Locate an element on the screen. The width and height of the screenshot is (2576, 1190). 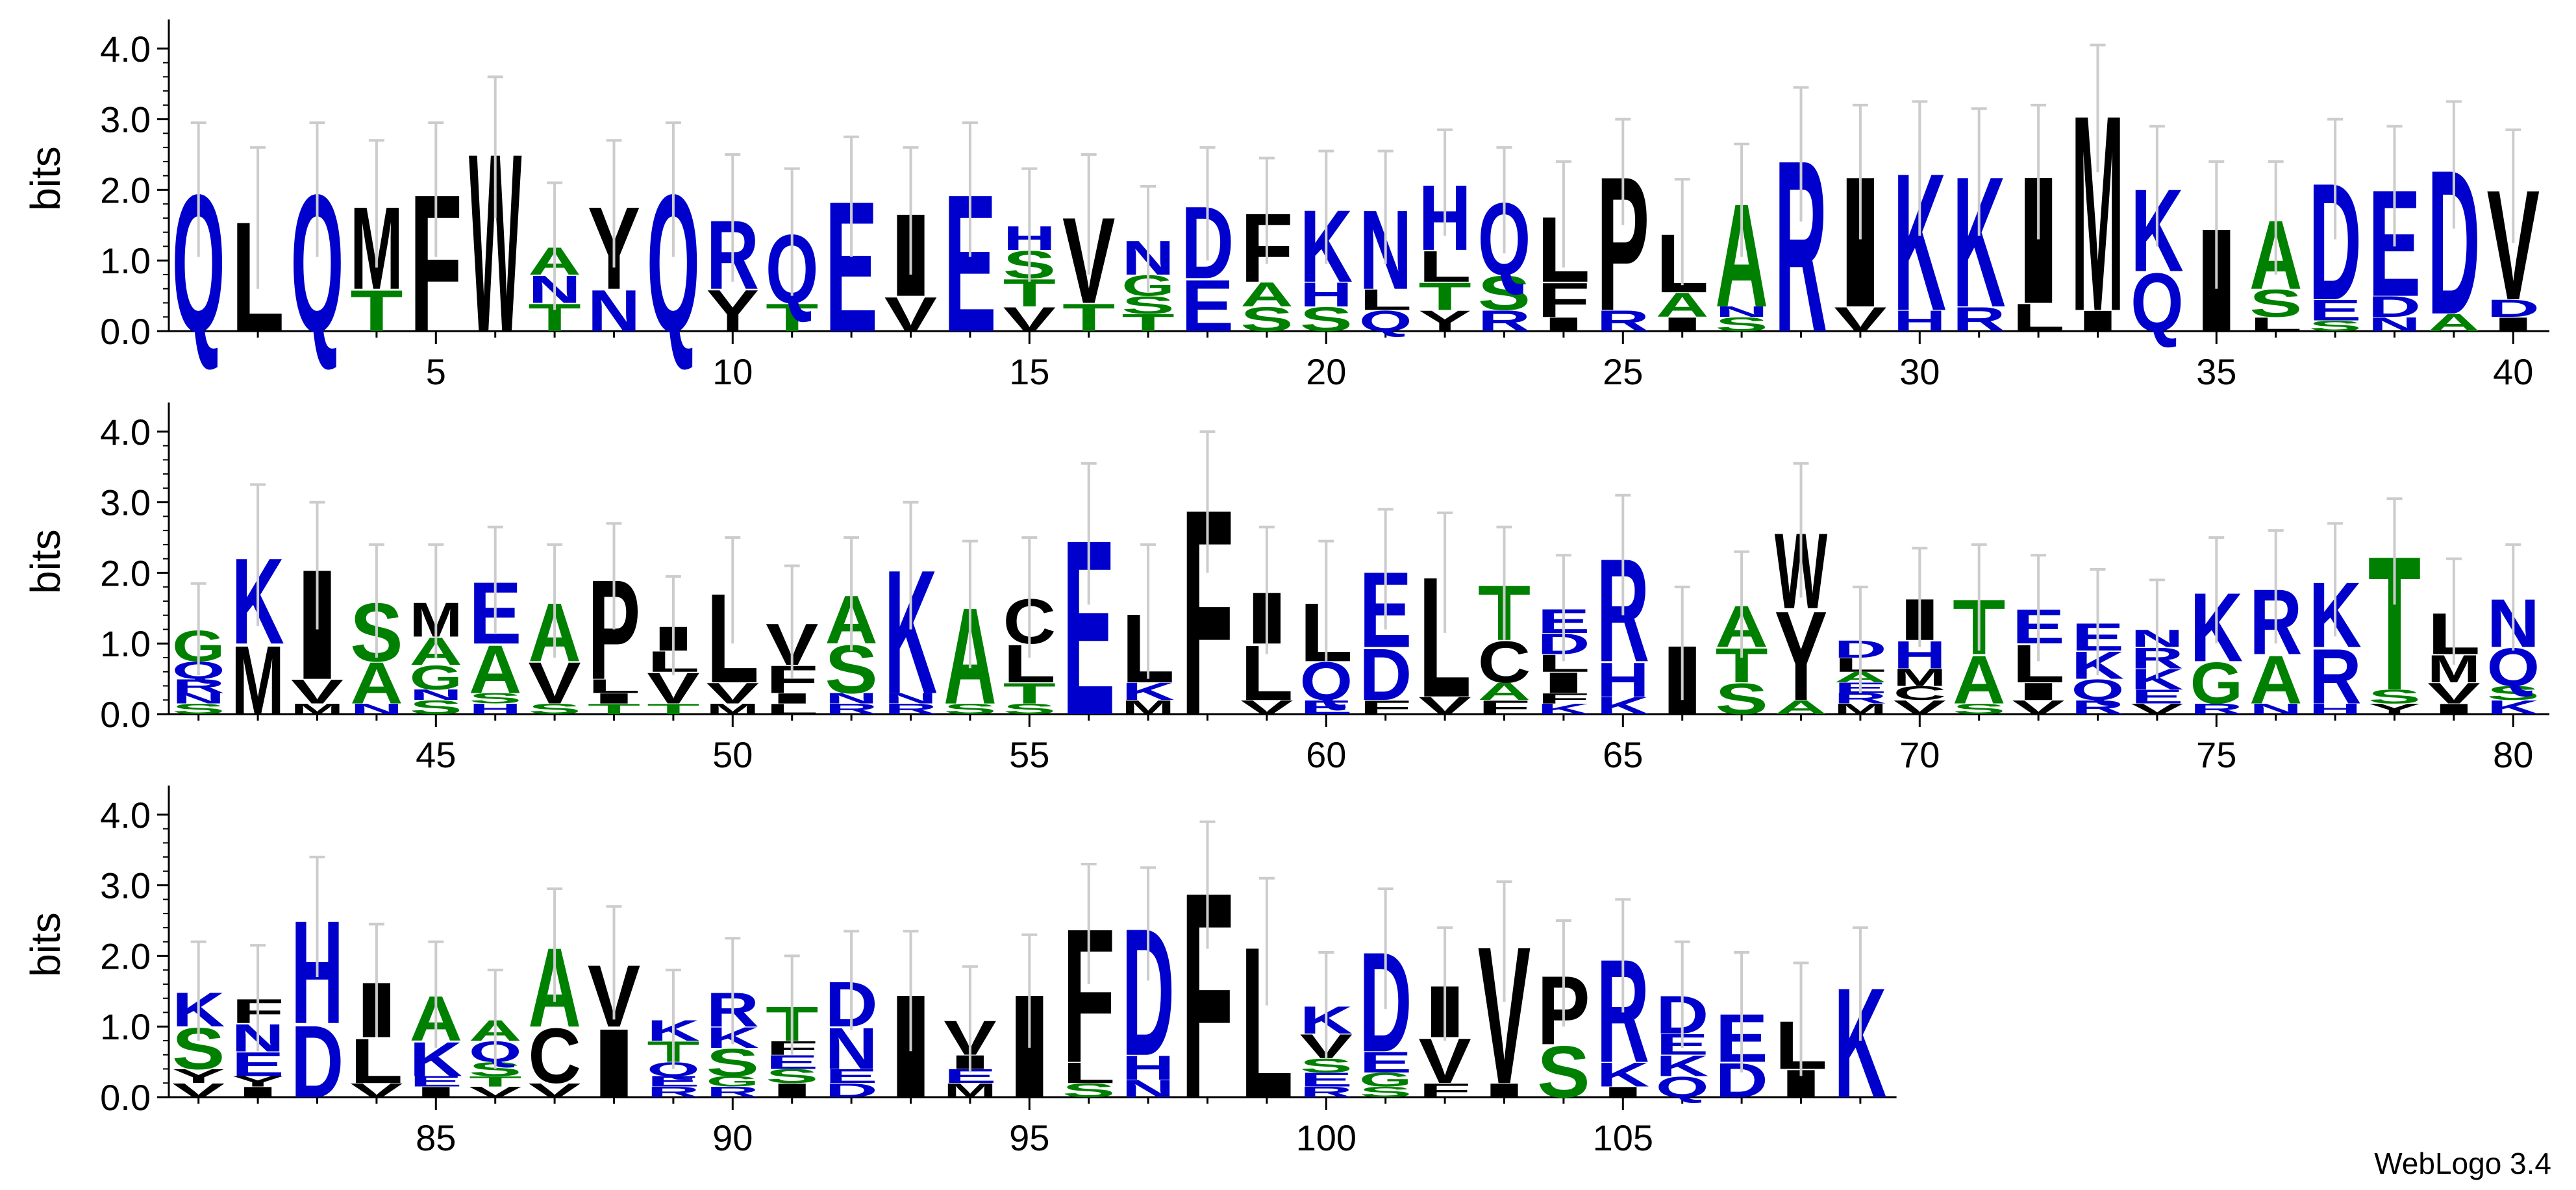
glyph-C: C is located at coordinates (1920, 693).